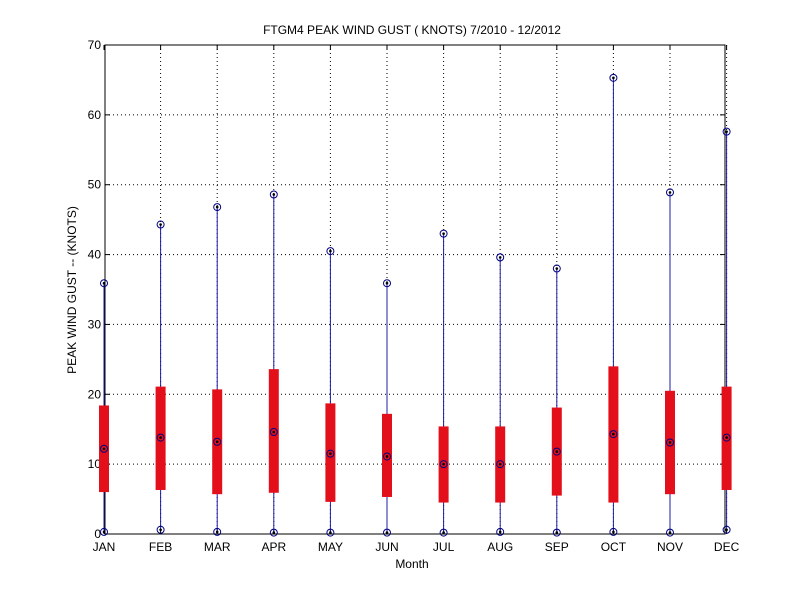 This screenshot has height=600, width=800. What do you see at coordinates (160, 547) in the screenshot?
I see `x-tick-label: FEB` at bounding box center [160, 547].